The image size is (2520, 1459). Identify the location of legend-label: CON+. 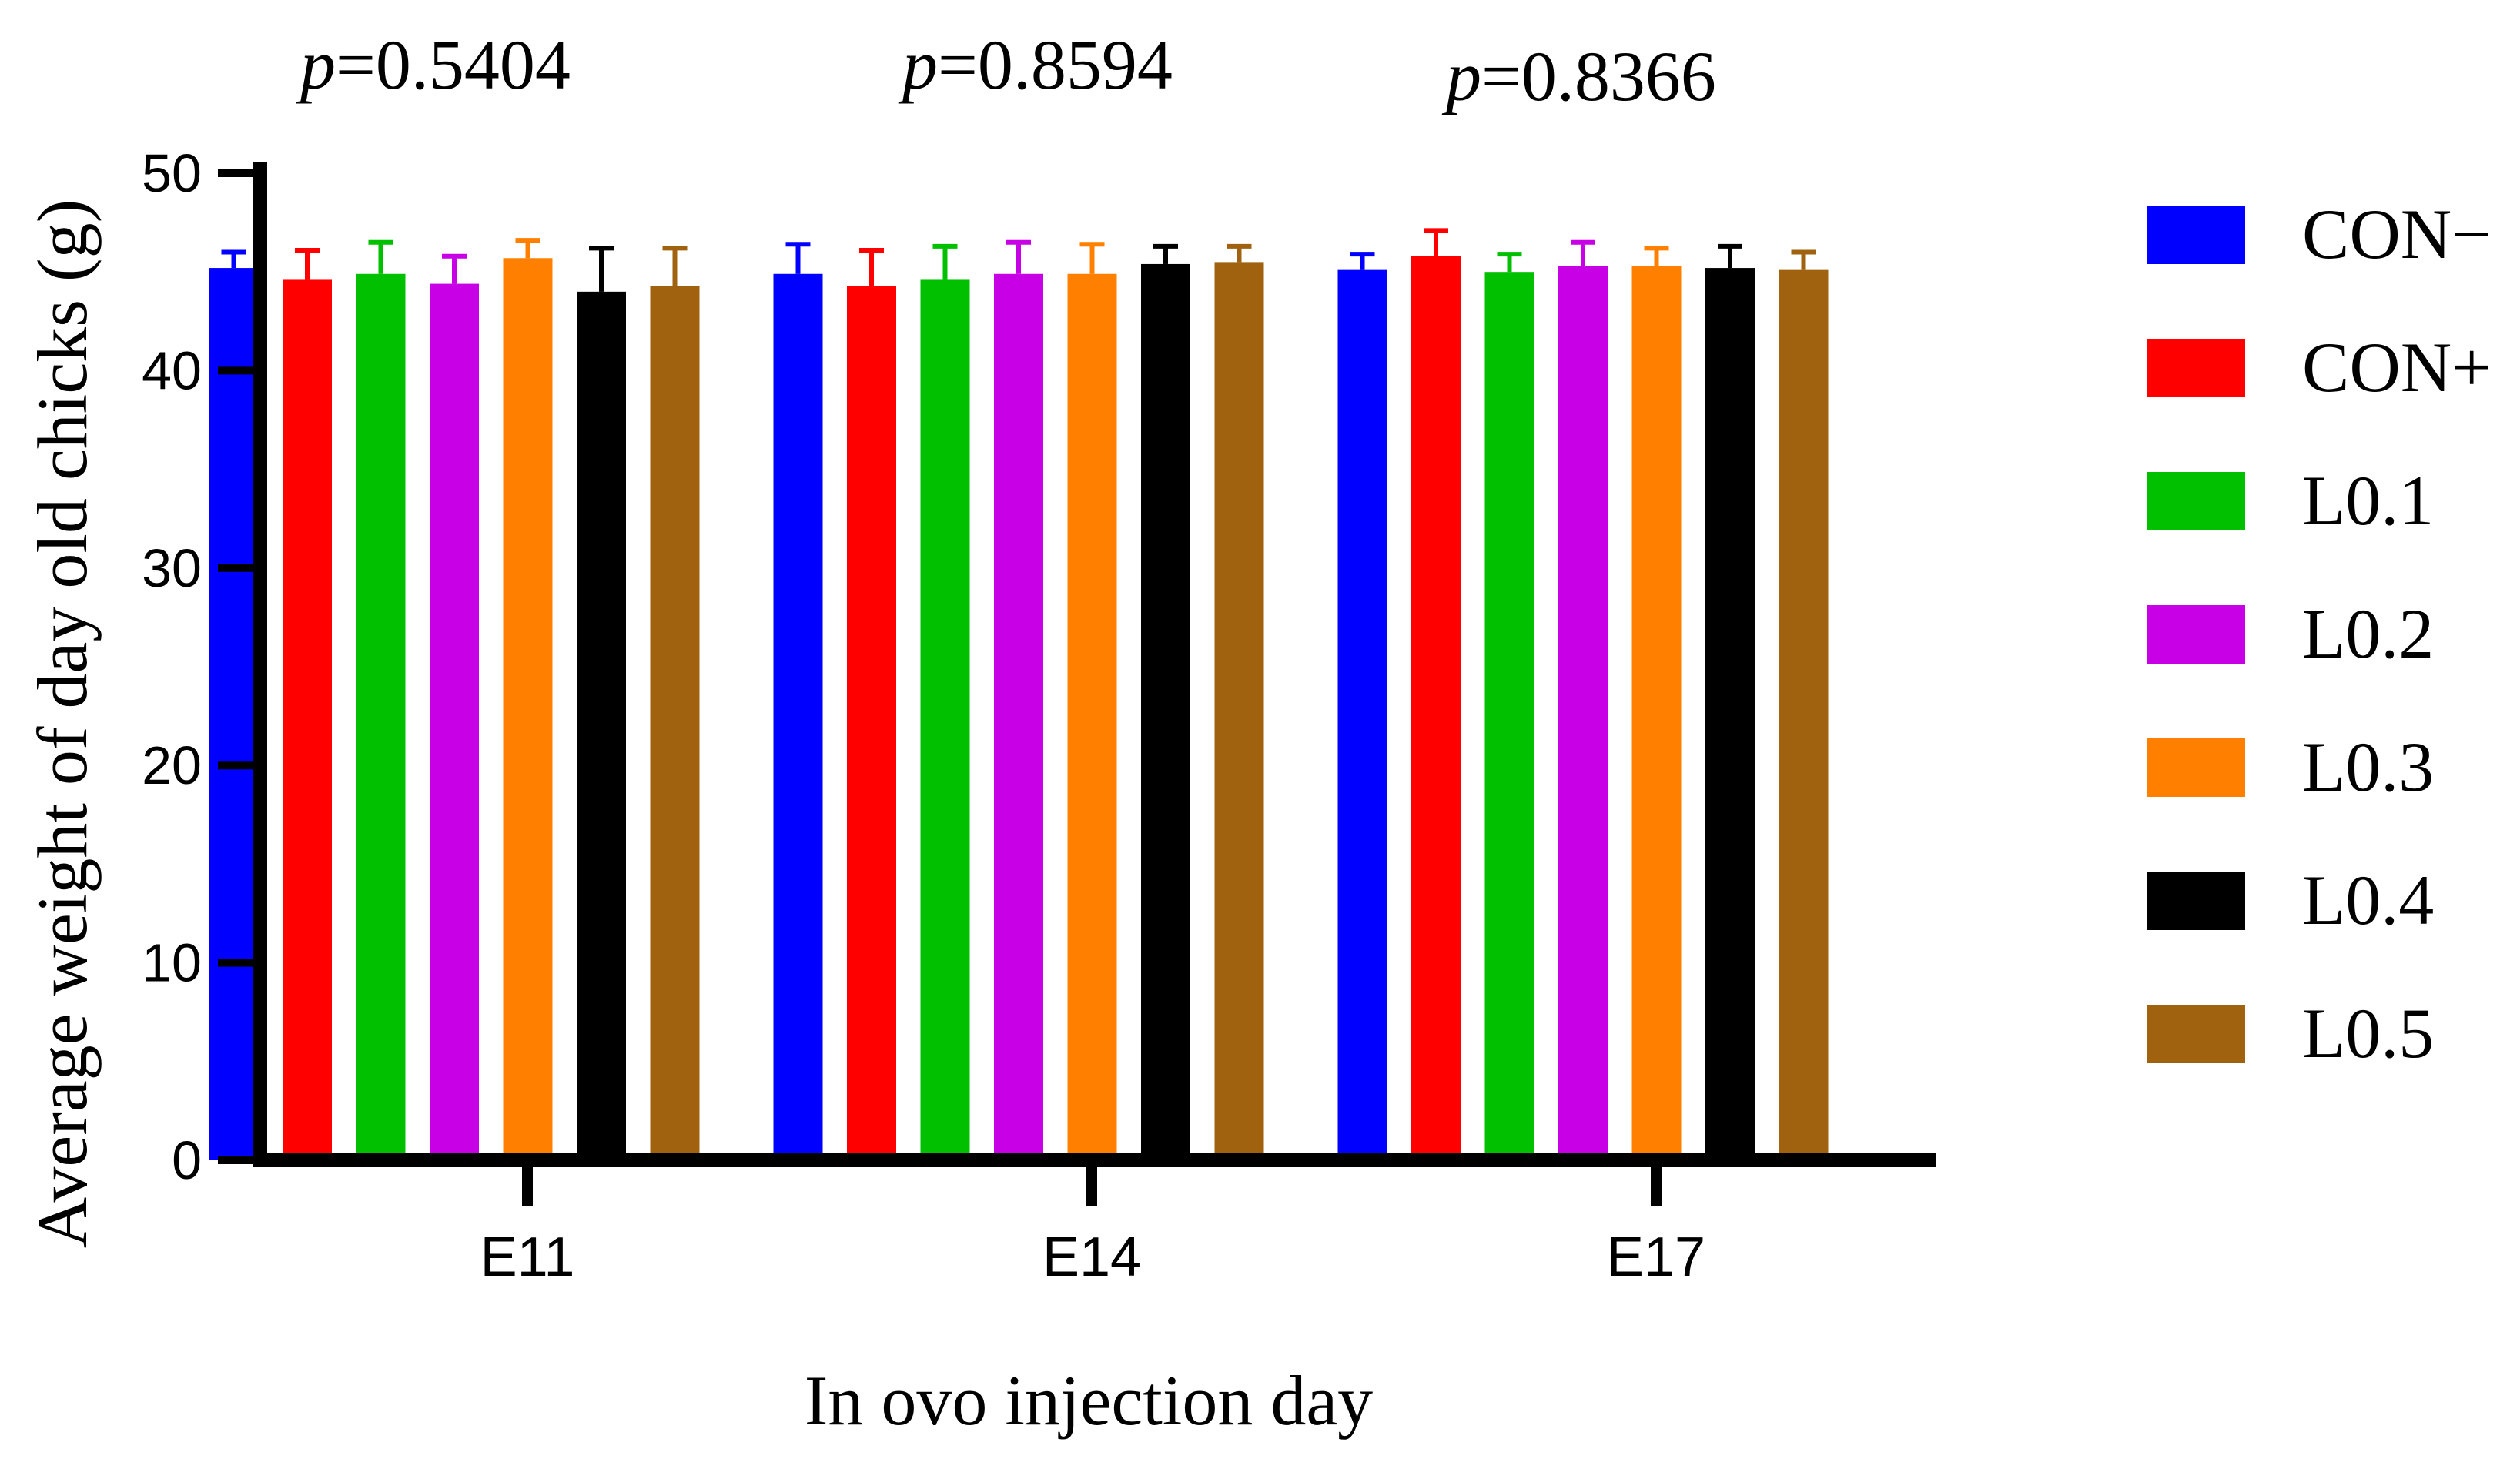
(2397, 367).